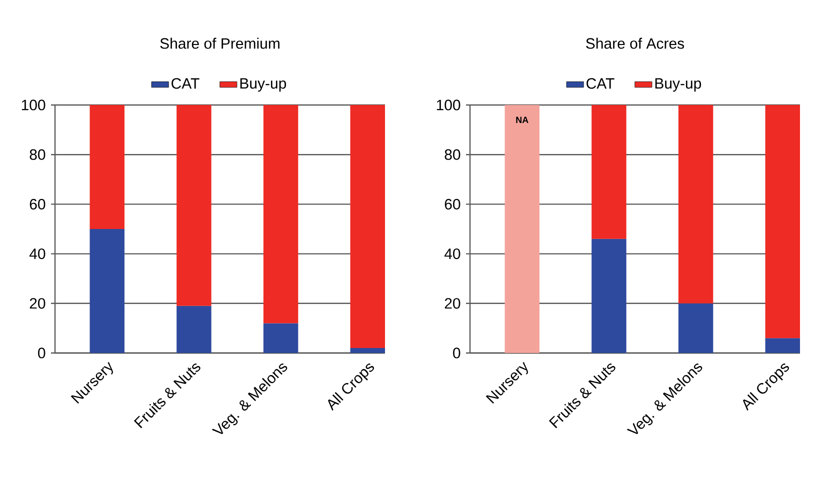  What do you see at coordinates (635, 43) in the screenshot?
I see `chart-title: Share of Acres` at bounding box center [635, 43].